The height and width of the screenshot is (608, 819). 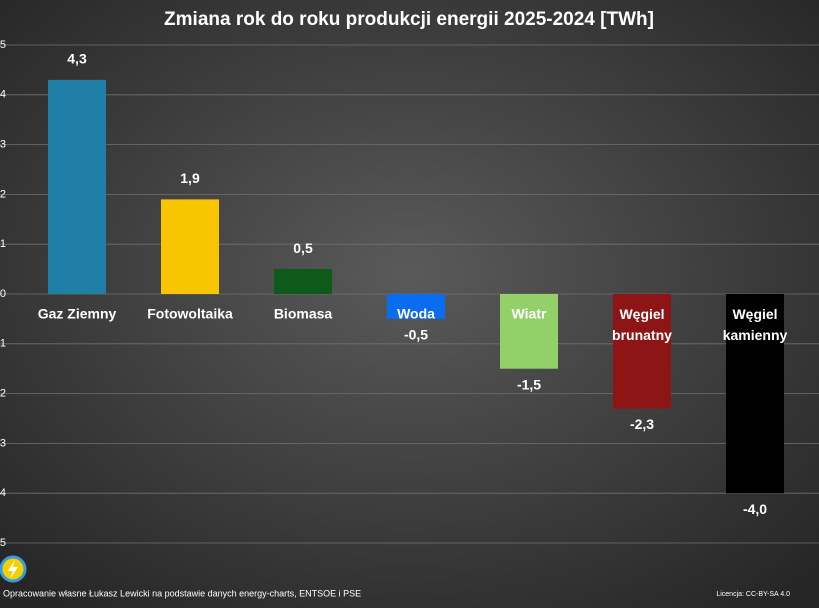 What do you see at coordinates (77, 314) in the screenshot?
I see `x-tick-label: Gaz Ziemny` at bounding box center [77, 314].